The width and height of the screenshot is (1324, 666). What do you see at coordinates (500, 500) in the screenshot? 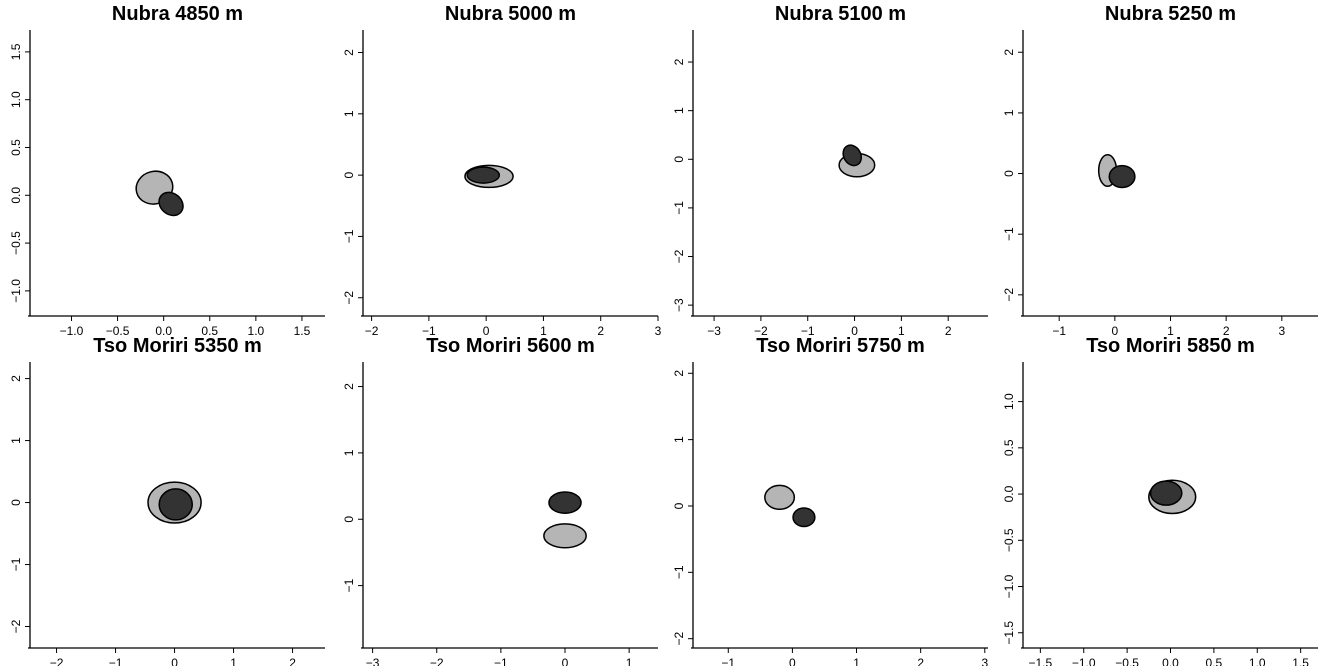
I see `panel-6: Tso Moriri 5600 m −3 −2 −1 0 1 −1 0 1 2` at bounding box center [500, 500].